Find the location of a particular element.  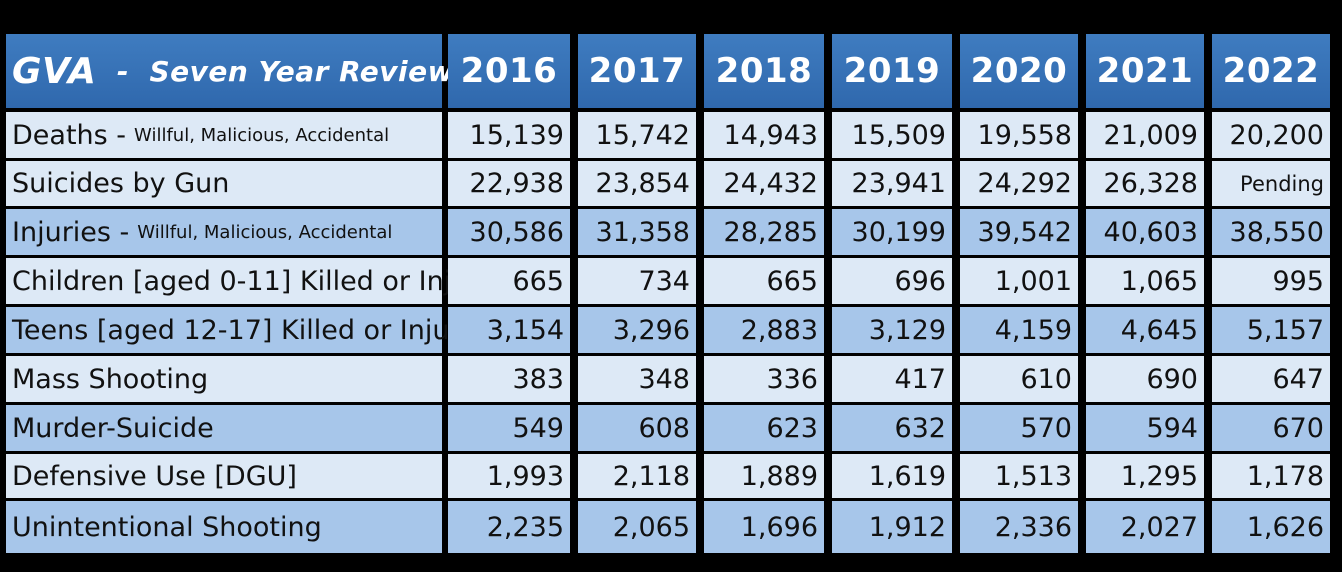

row-label-text: Suicides by Gun is located at coordinates (121, 183).